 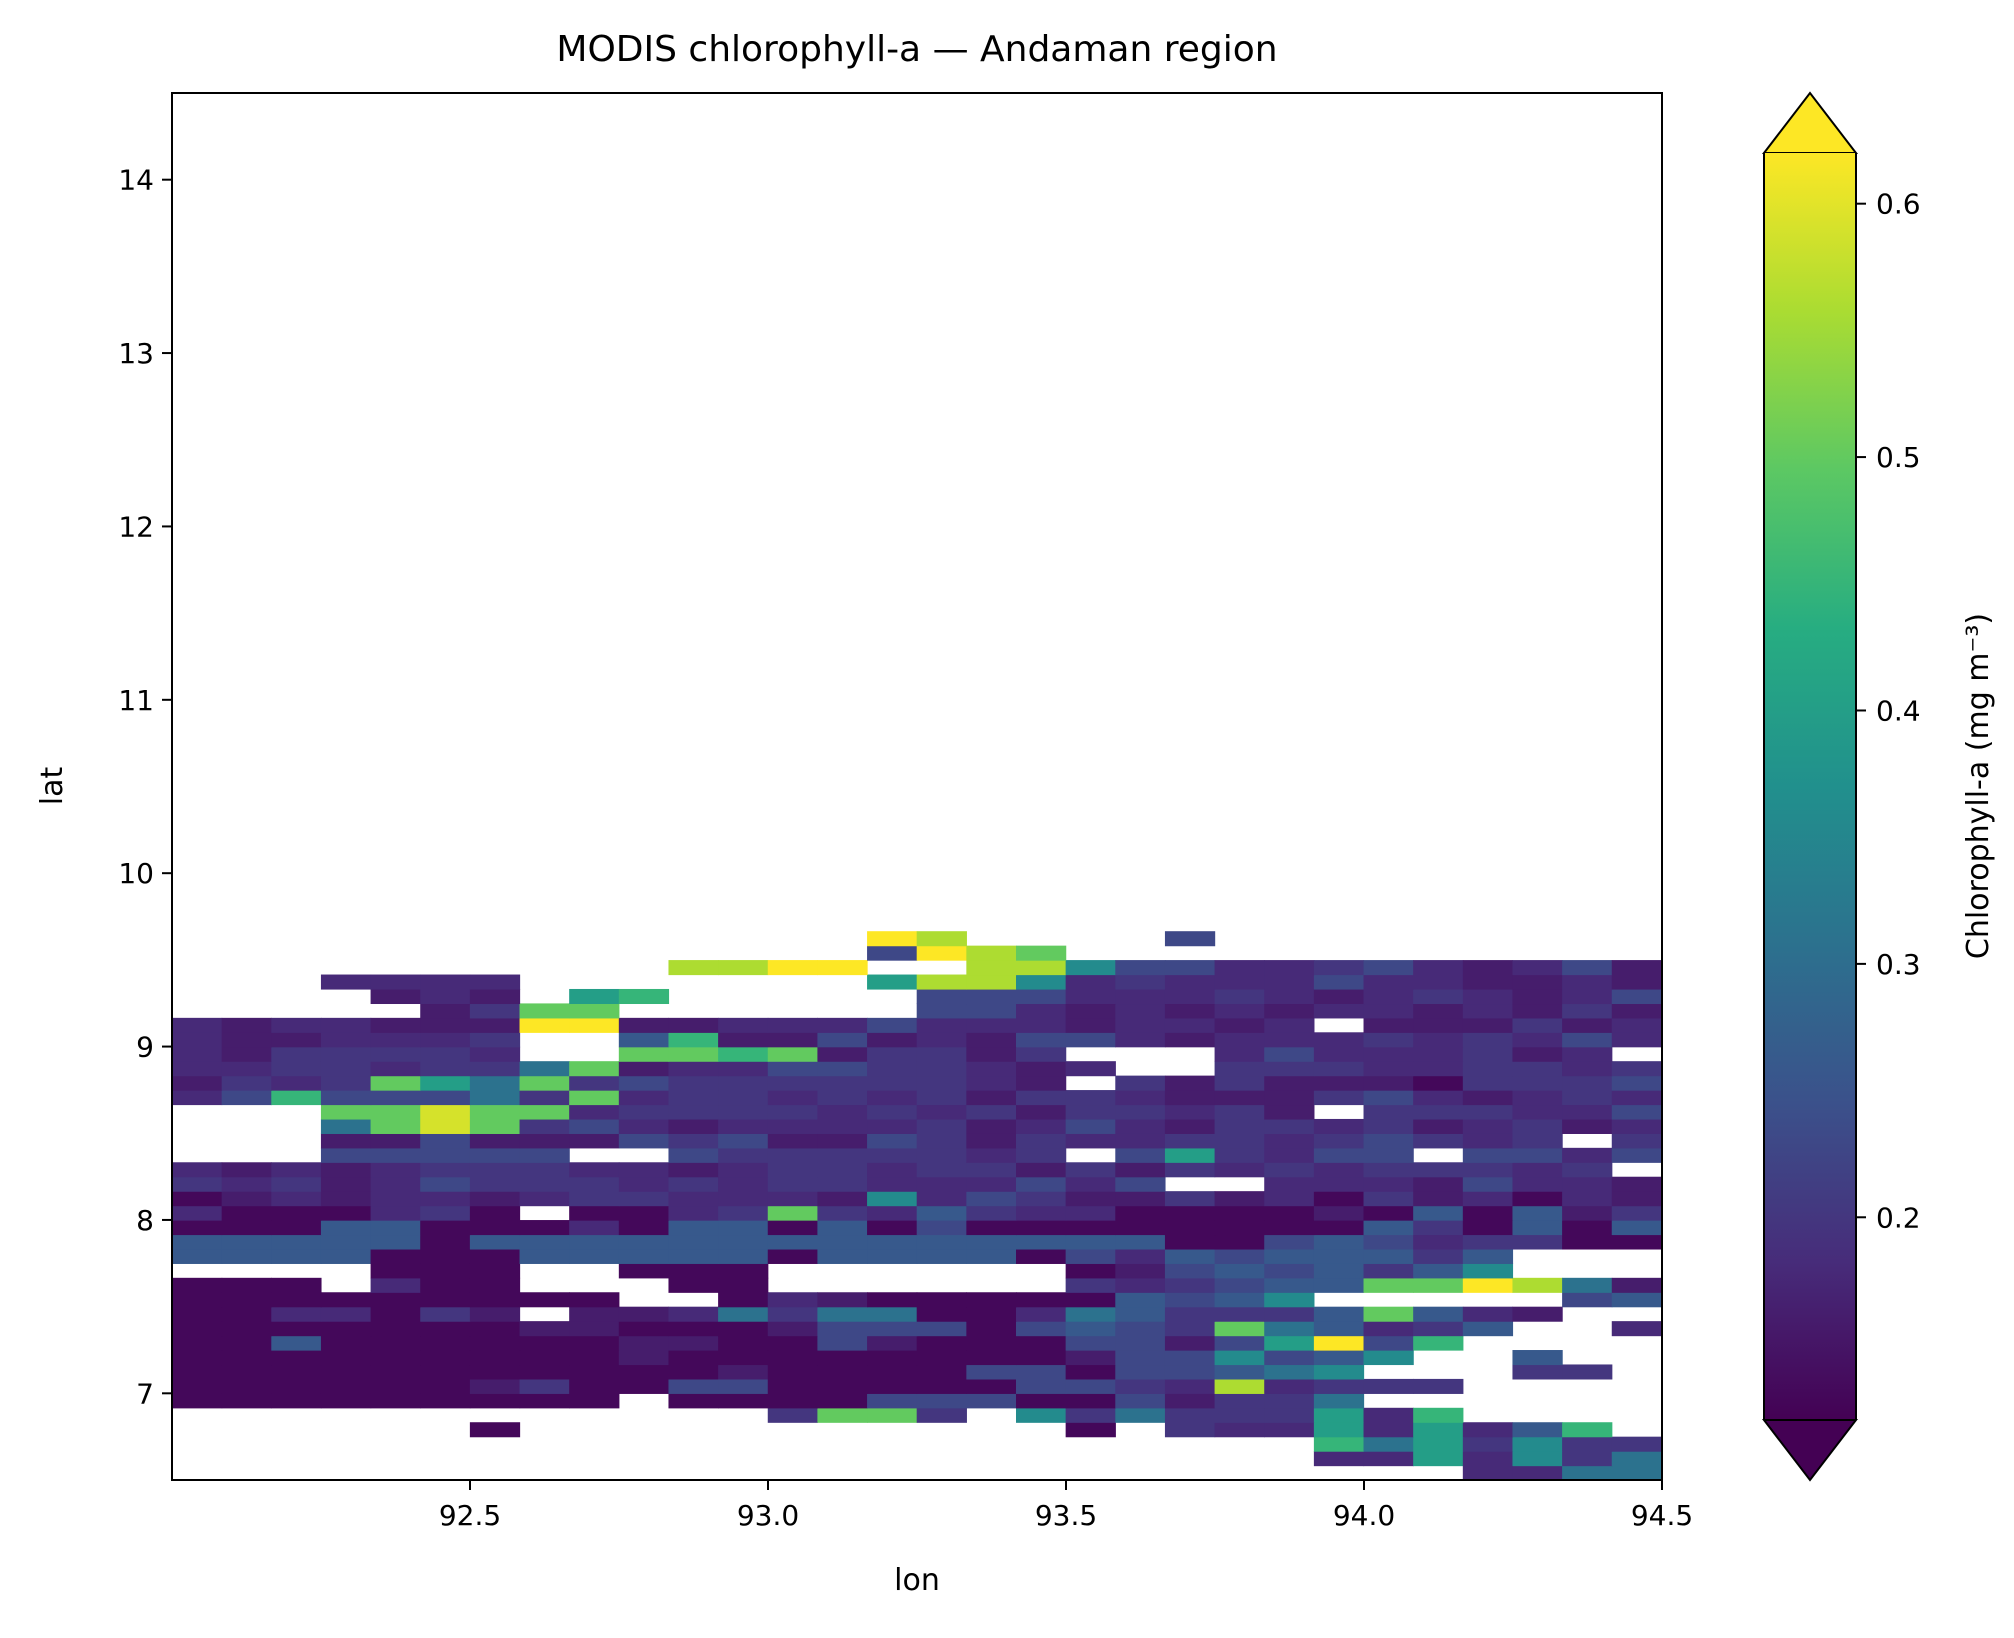 I want to click on x-tick-label: 94.5, so click(x=1662, y=1515).